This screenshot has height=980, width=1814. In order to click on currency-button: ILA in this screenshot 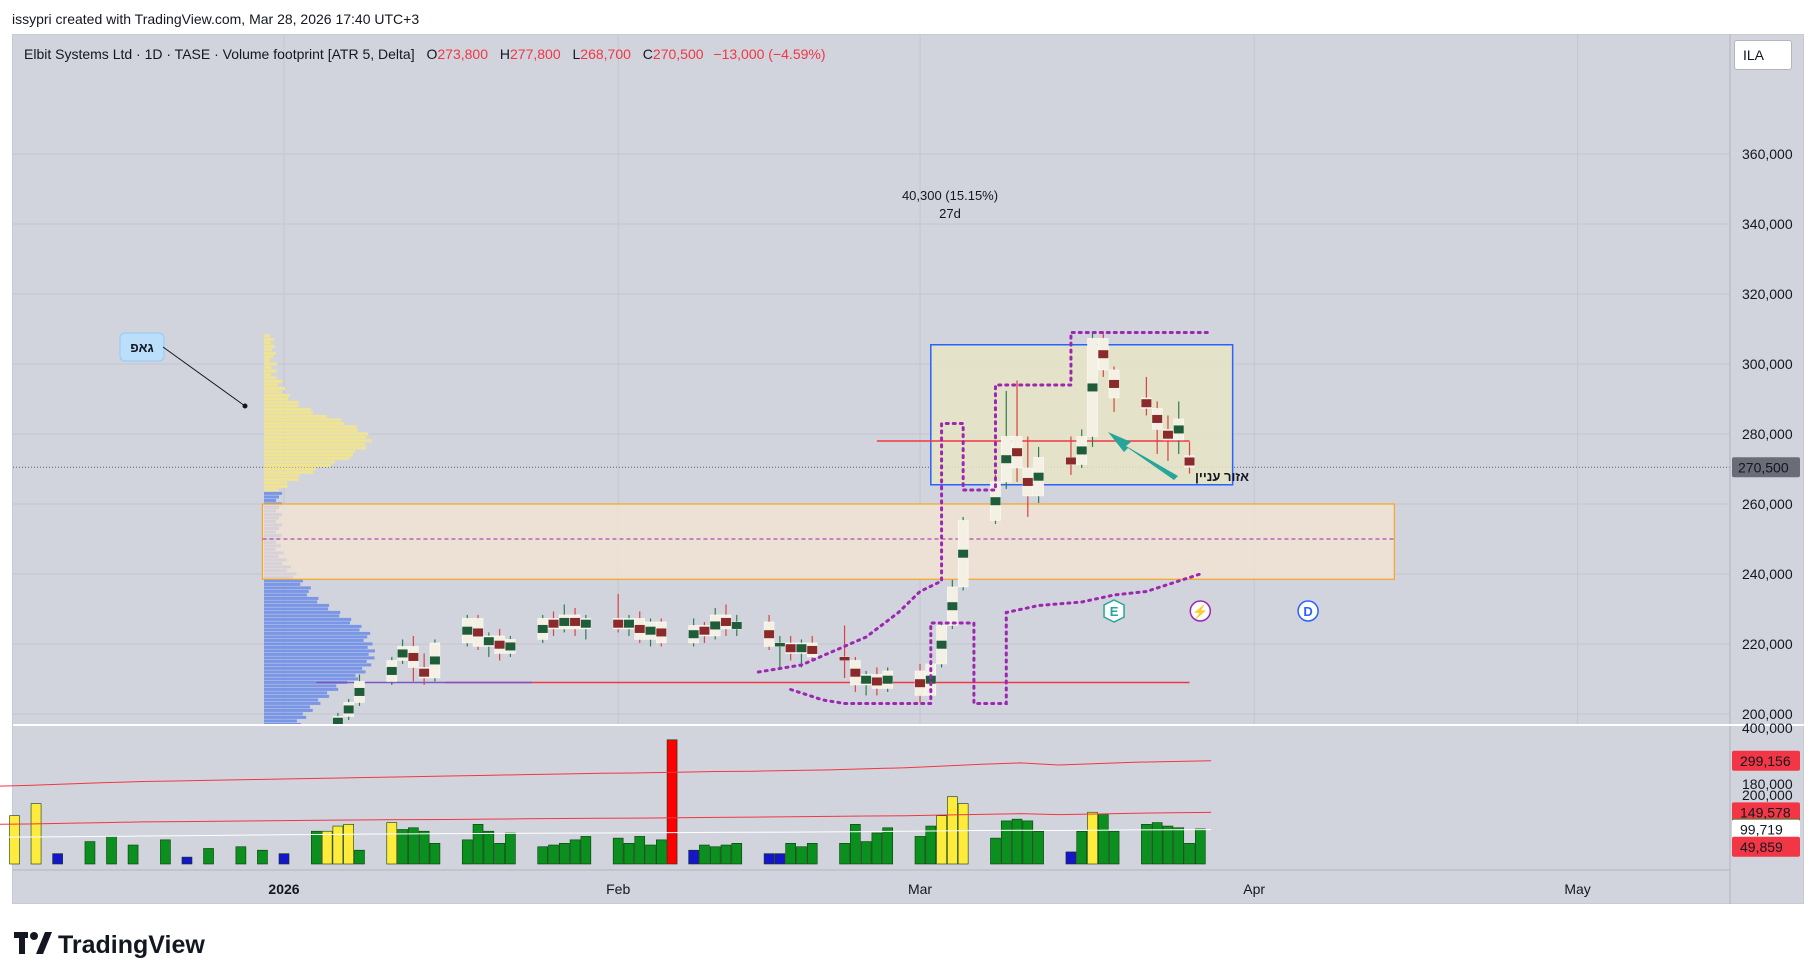, I will do `click(1763, 55)`.